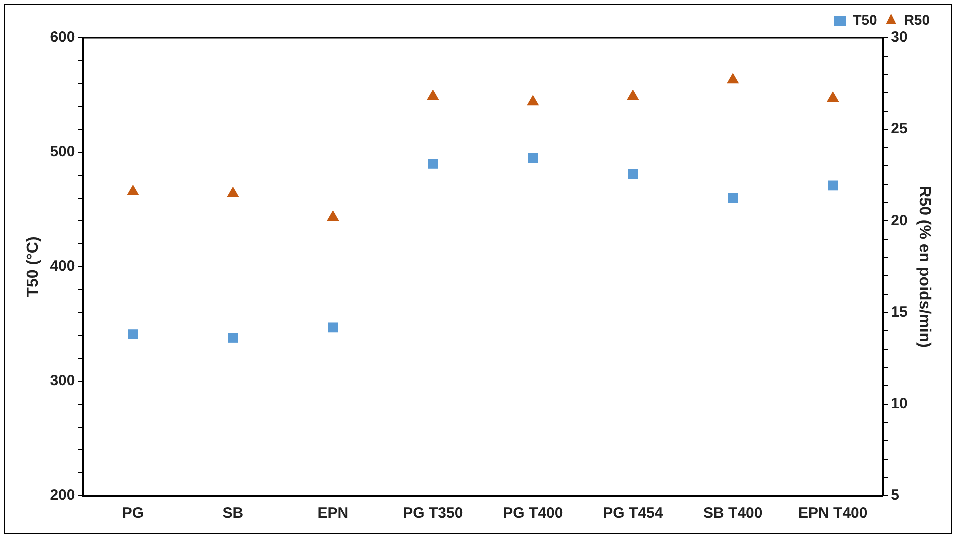 Image resolution: width=958 pixels, height=540 pixels. What do you see at coordinates (899, 129) in the screenshot?
I see `y2-tick-label: 25` at bounding box center [899, 129].